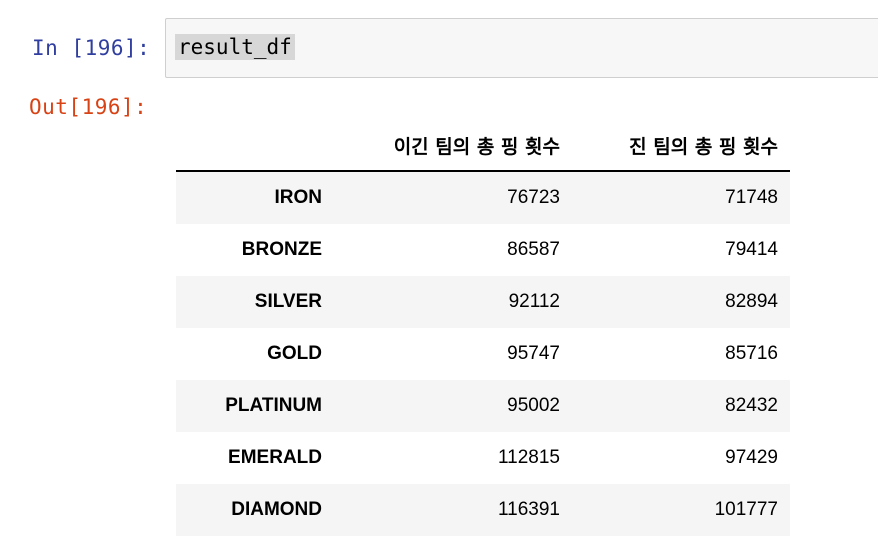 Image resolution: width=878 pixels, height=552 pixels. Describe the element at coordinates (483, 510) in the screenshot. I see `table-row: DIAMOND 116391 101777` at that location.